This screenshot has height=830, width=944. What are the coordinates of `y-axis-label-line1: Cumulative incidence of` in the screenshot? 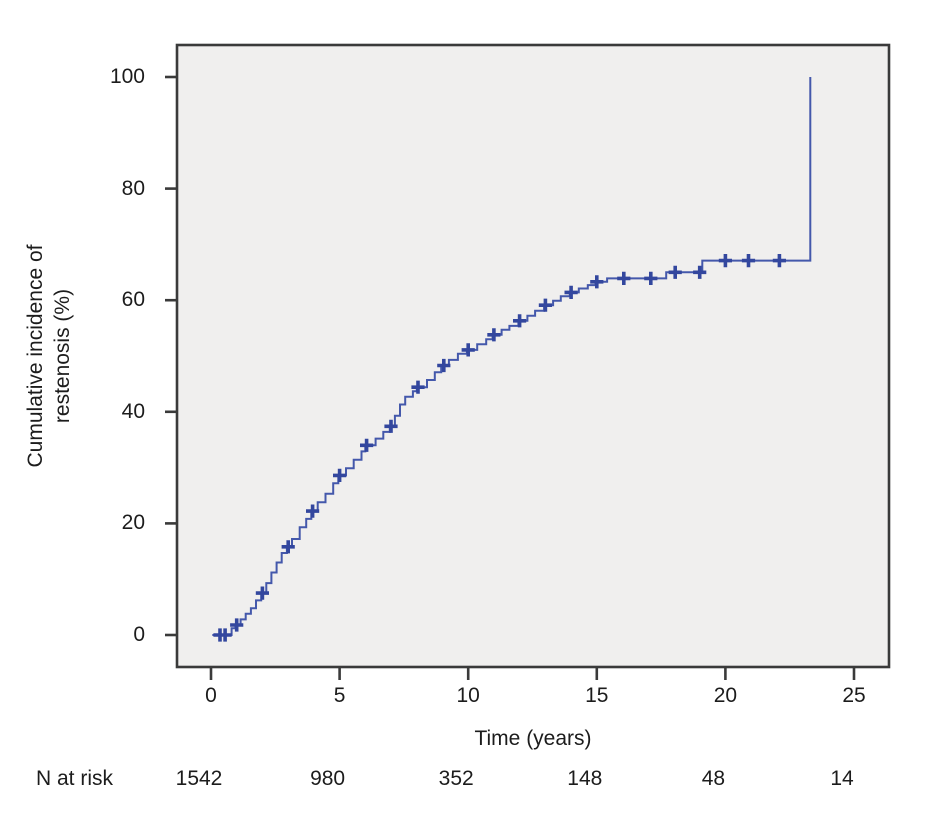 It's located at (35, 356).